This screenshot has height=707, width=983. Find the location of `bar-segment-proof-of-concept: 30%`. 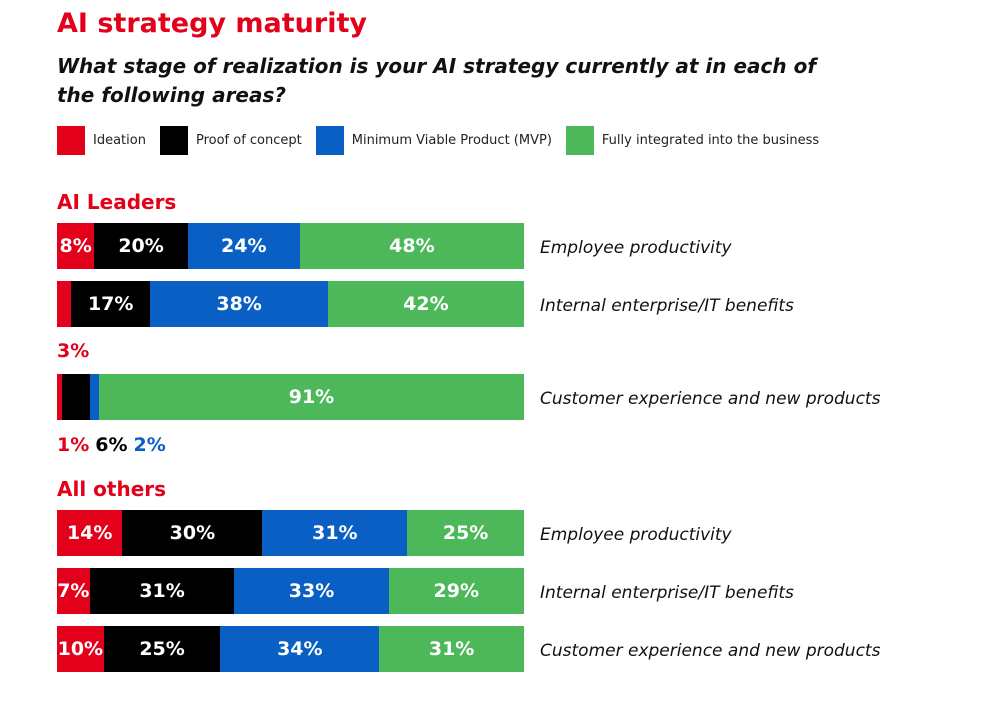

bar-segment-proof-of-concept: 30% is located at coordinates (192, 533).